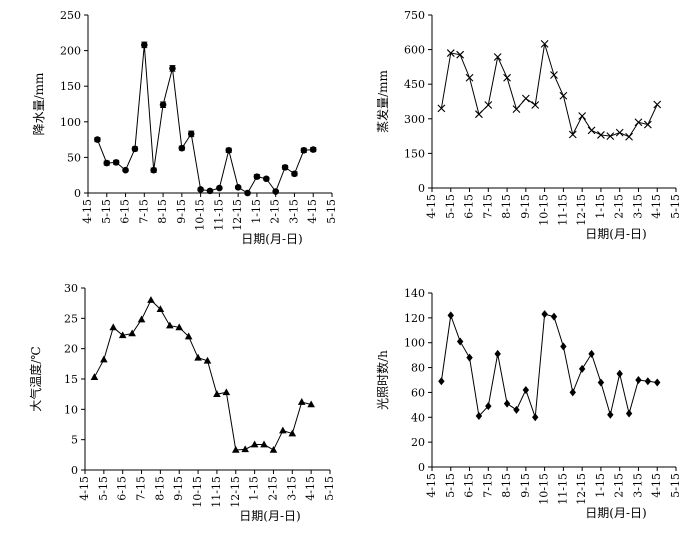  What do you see at coordinates (202, 375) in the screenshot?
I see `series-line` at bounding box center [202, 375].